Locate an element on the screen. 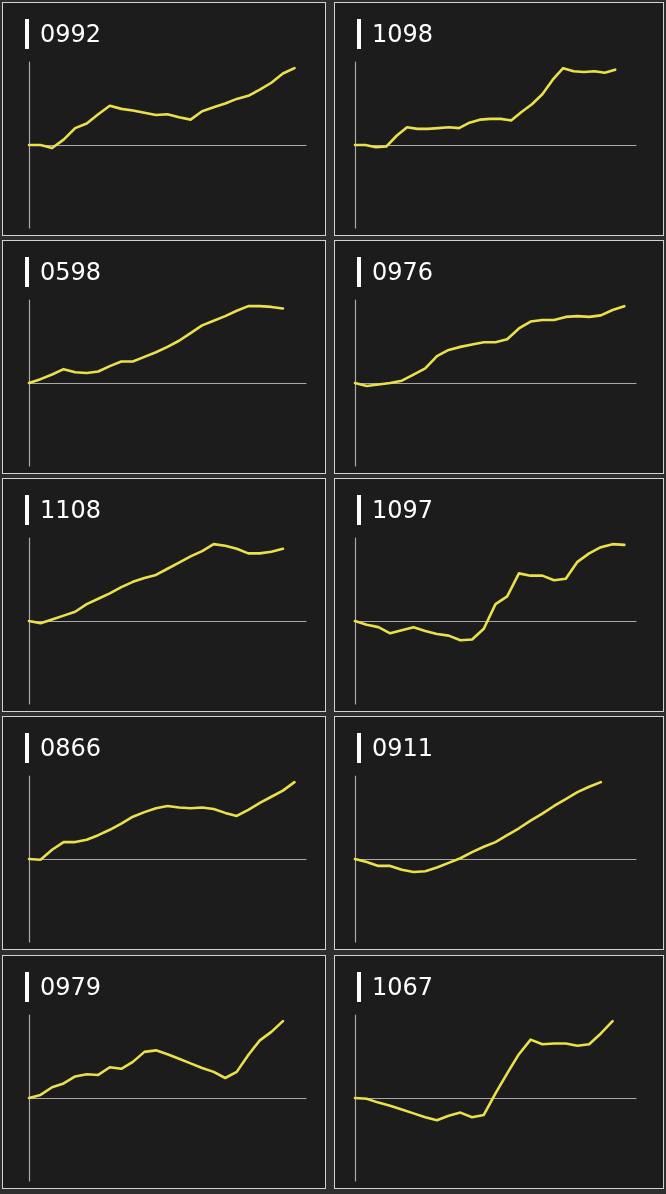 The image size is (666, 1194). chart-title: 0979 is located at coordinates (71, 987).